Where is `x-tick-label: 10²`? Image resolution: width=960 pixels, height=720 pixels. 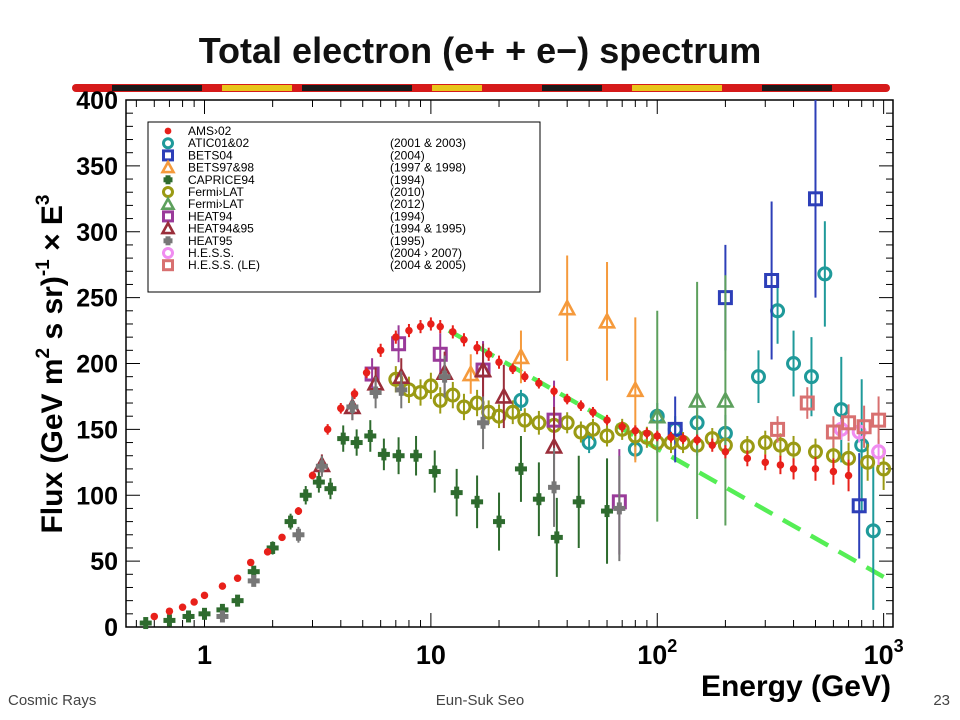 x-tick-label: 10² is located at coordinates (657, 653).